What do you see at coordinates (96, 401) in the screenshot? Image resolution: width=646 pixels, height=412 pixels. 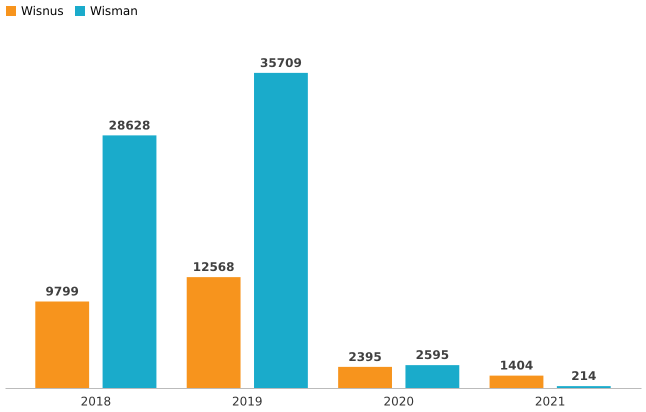 I see `x-tick-label: 2018` at bounding box center [96, 401].